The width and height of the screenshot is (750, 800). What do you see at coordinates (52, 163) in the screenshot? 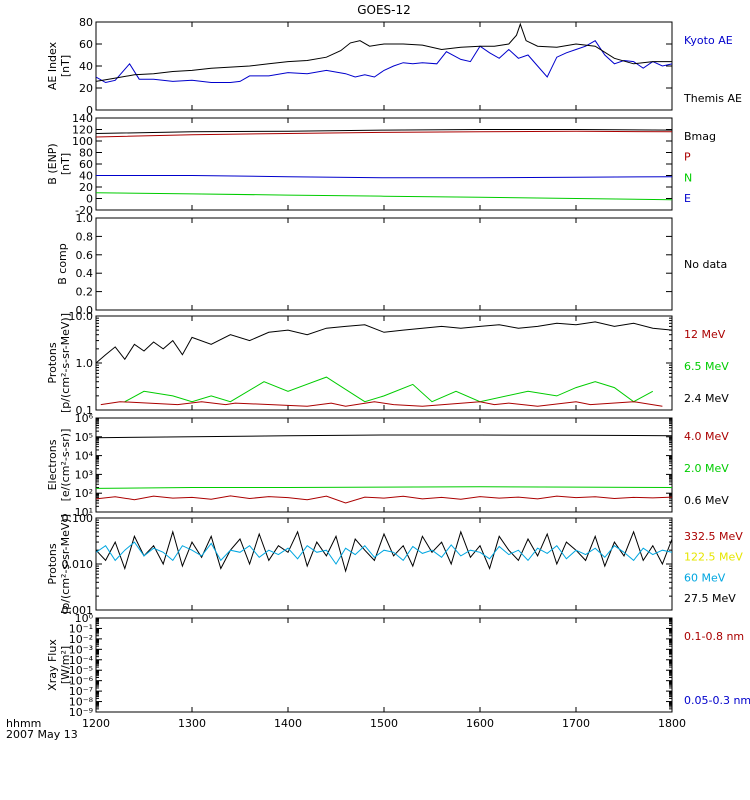
I see `y-axis-label-line: B (ENP)` at bounding box center [52, 163].